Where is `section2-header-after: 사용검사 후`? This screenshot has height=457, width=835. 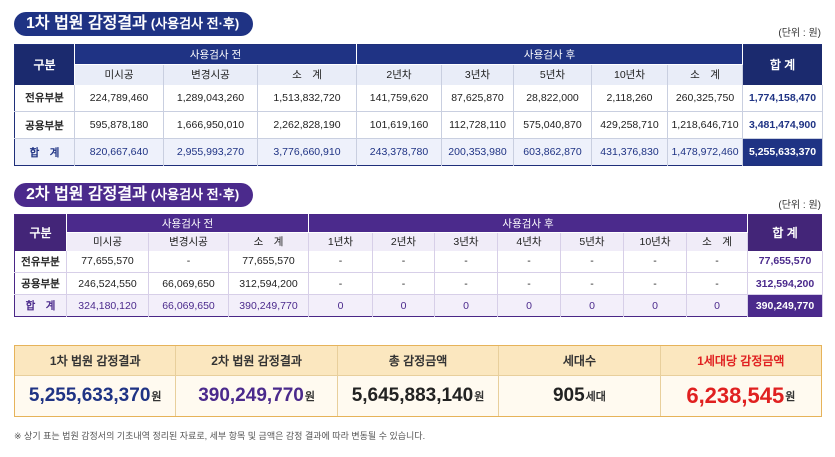 section2-header-after: 사용검사 후 is located at coordinates (528, 223).